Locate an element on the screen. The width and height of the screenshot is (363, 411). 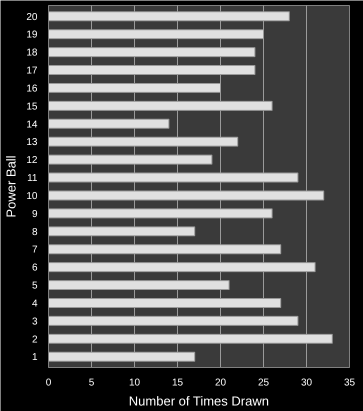
y-tick-label: 10 is located at coordinates (32, 196).